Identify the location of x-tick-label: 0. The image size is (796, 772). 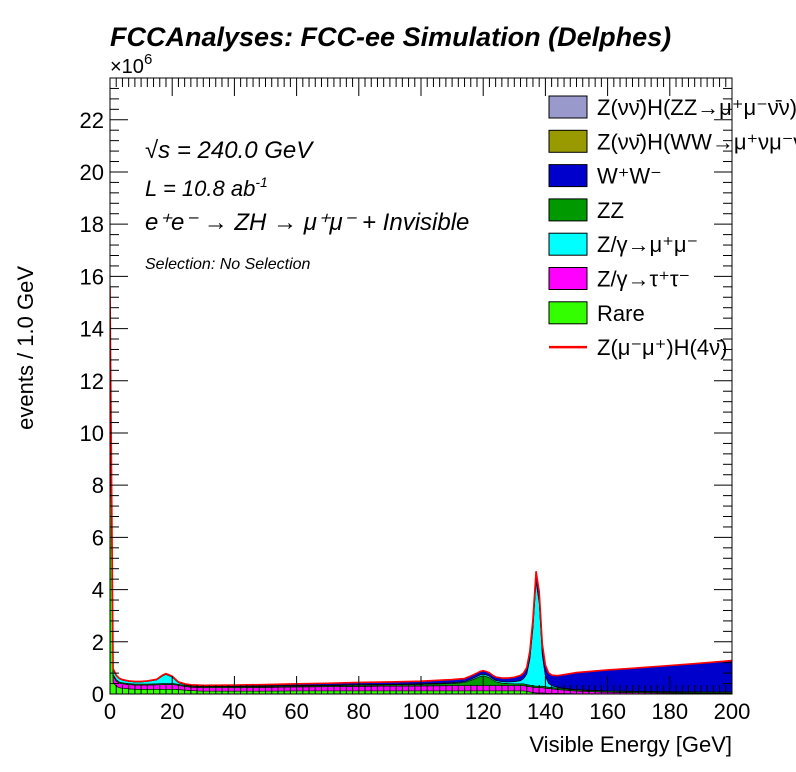
(110, 711).